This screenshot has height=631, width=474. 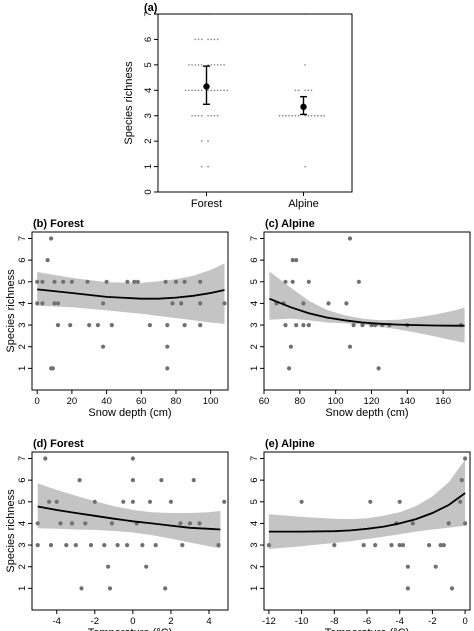 What do you see at coordinates (208, 621) in the screenshot?
I see `x-tick-label: 4` at bounding box center [208, 621].